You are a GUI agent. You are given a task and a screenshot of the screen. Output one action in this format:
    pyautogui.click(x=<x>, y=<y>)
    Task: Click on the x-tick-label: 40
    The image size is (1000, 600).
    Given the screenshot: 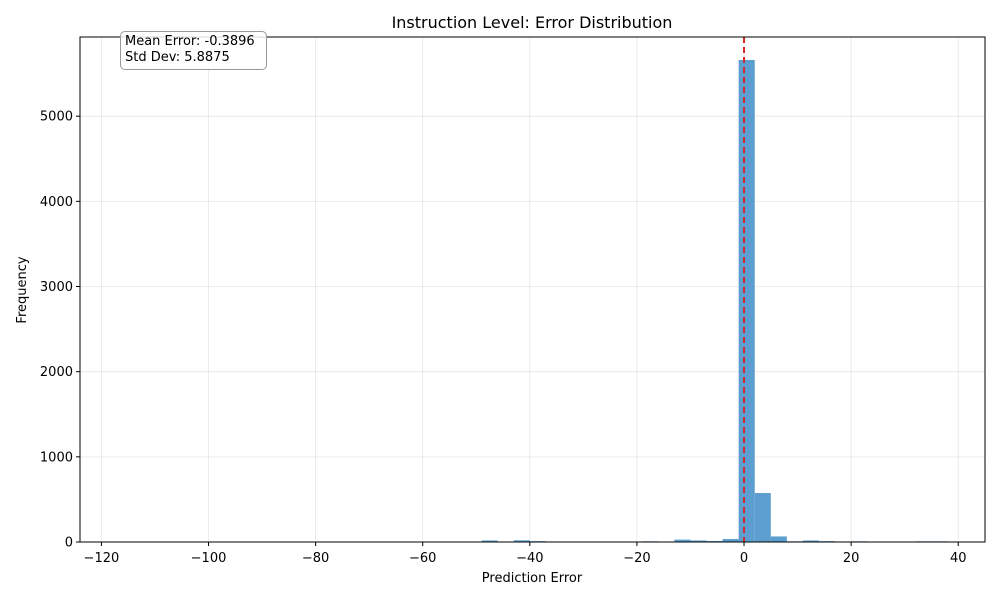 What is the action you would take?
    pyautogui.click(x=958, y=558)
    